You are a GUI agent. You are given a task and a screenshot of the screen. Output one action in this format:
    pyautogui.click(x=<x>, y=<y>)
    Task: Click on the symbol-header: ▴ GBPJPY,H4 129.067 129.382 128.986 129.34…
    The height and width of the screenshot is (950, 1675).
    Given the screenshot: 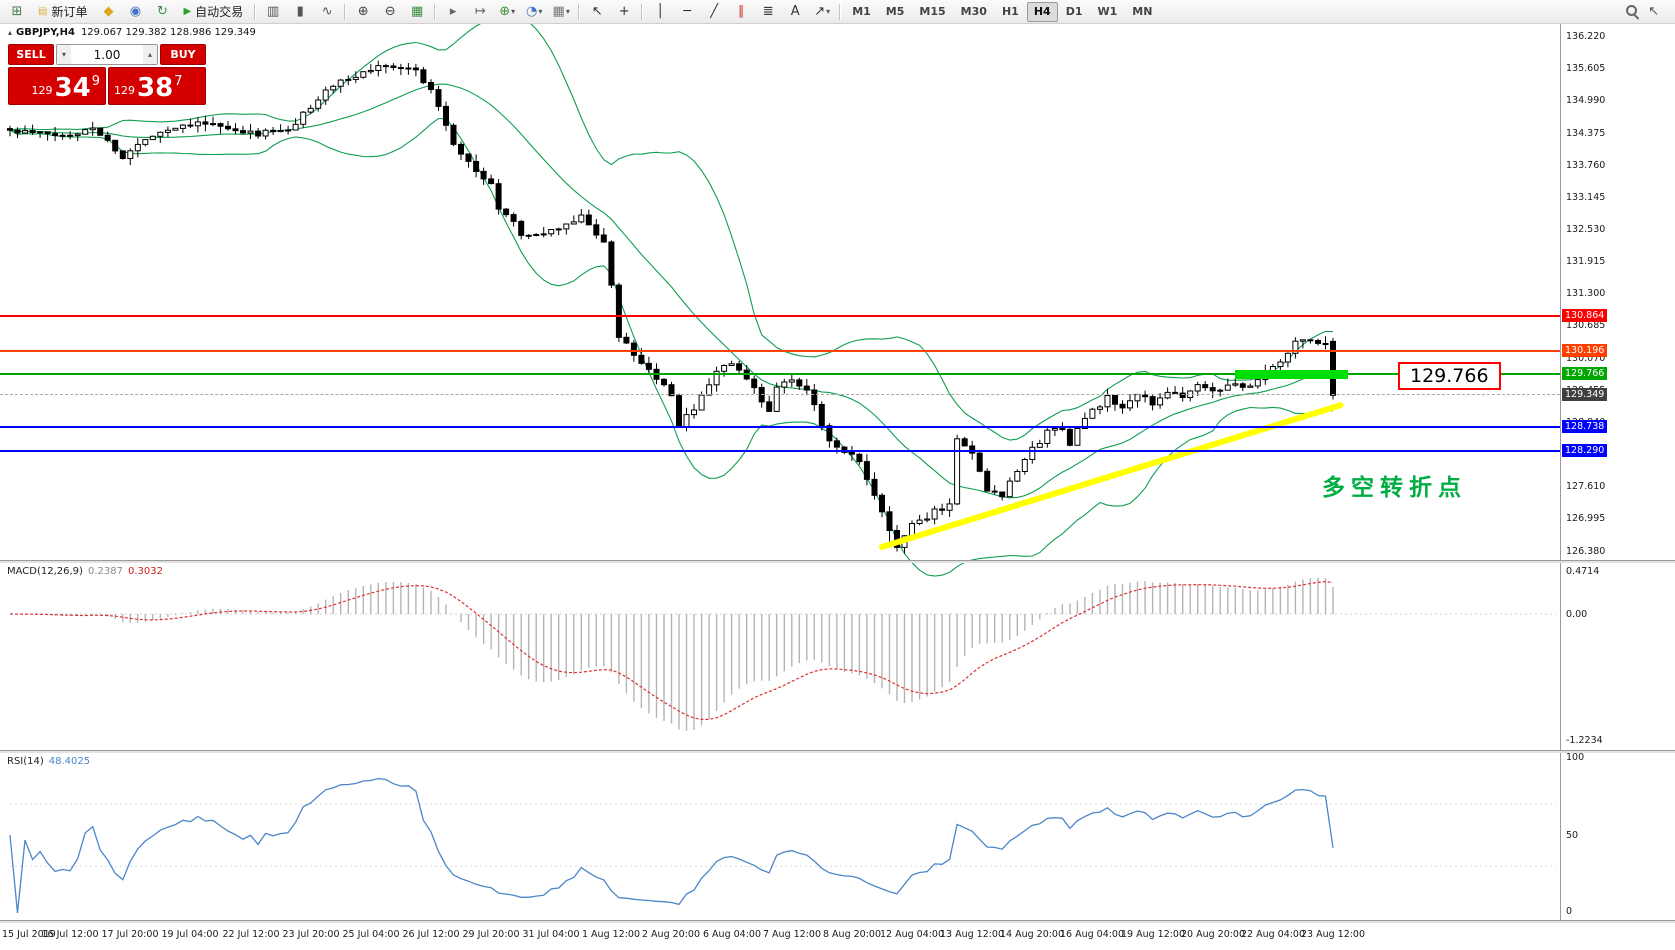 What is the action you would take?
    pyautogui.click(x=132, y=32)
    